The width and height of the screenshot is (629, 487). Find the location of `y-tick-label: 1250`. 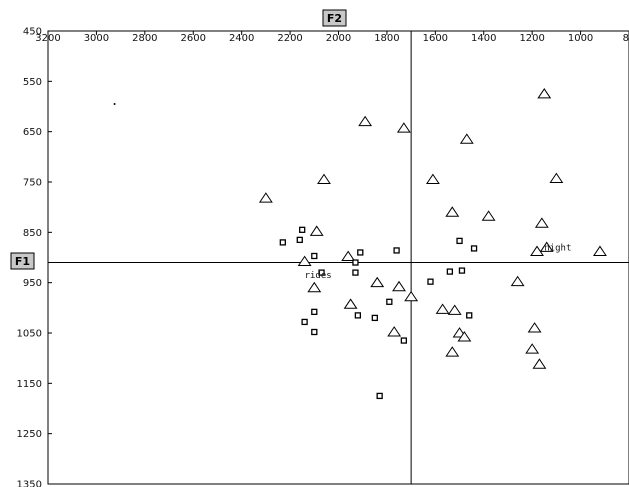

y-tick-label: 1250 is located at coordinates (29, 434).